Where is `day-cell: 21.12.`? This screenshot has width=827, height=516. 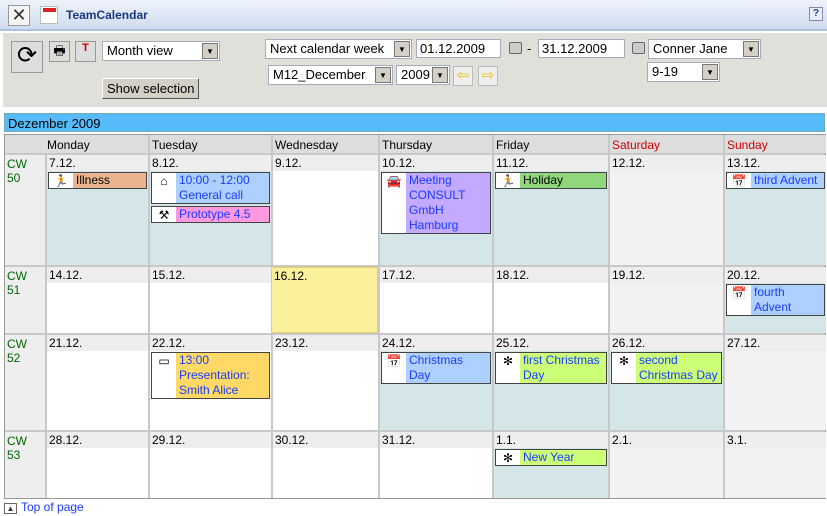
day-cell: 21.12. is located at coordinates (96, 382).